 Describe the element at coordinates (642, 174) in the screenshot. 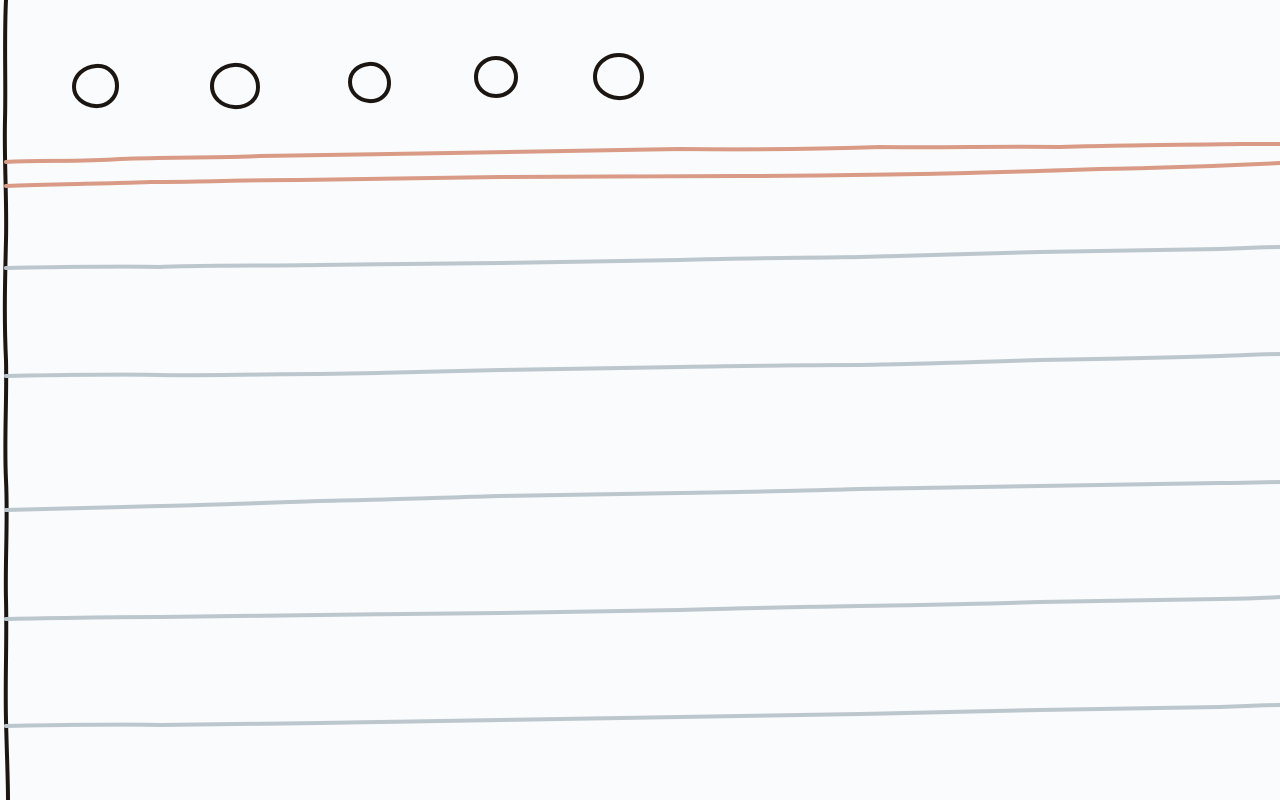

I see `margin-rule-bottom` at that location.